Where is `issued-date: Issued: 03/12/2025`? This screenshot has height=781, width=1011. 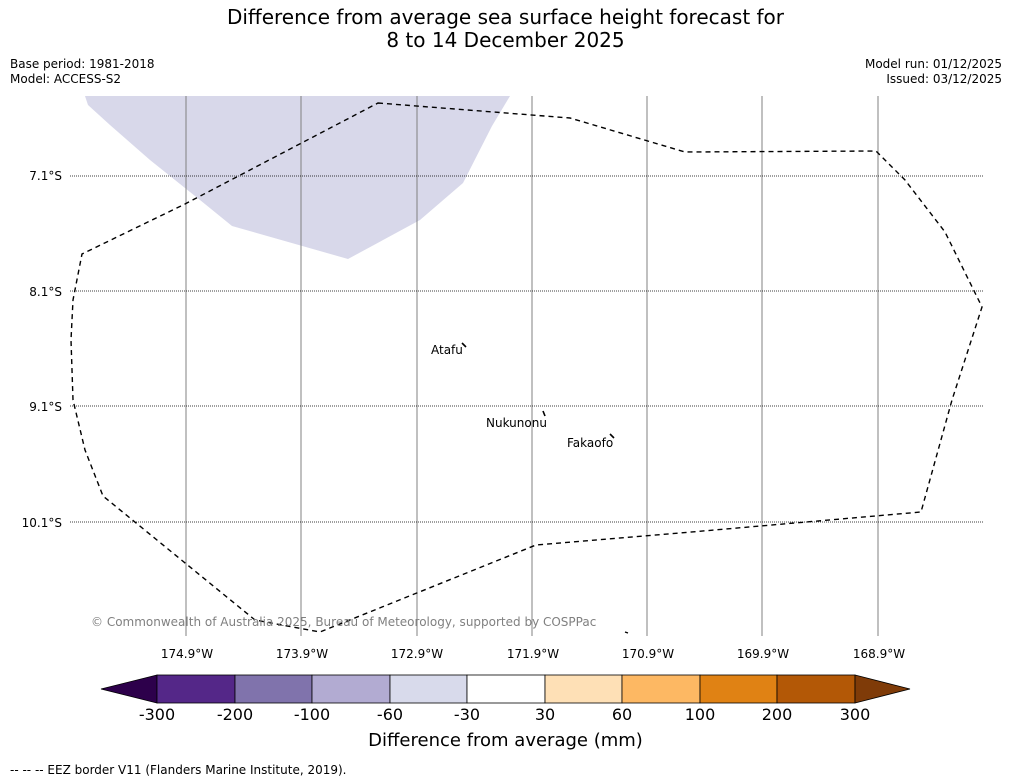
issued-date: Issued: 03/12/2025 is located at coordinates (944, 79).